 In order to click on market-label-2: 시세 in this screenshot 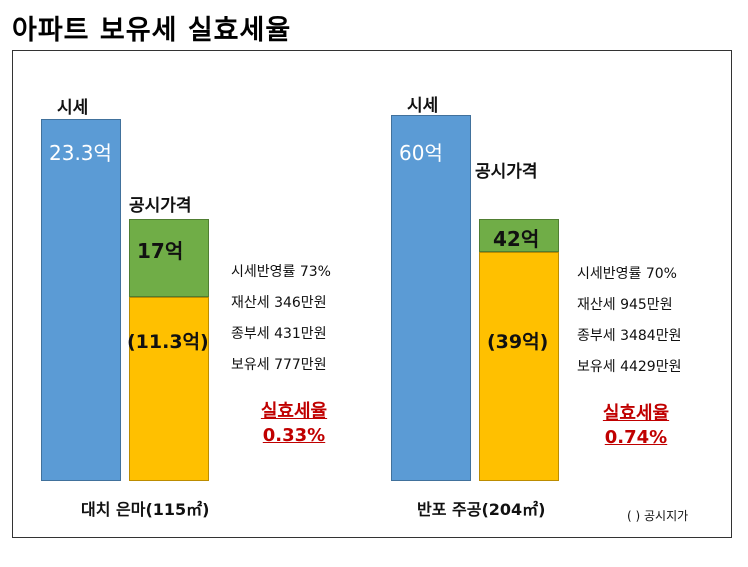, I will do `click(423, 106)`.